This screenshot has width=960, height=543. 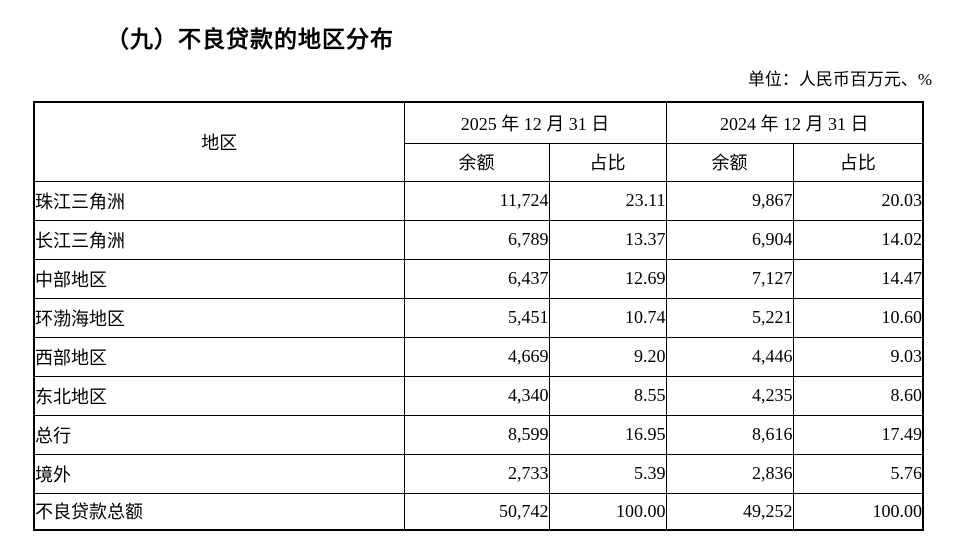 I want to click on table-row: 总行 8,599 16.95 8,616 17.49, so click(x=478, y=434).